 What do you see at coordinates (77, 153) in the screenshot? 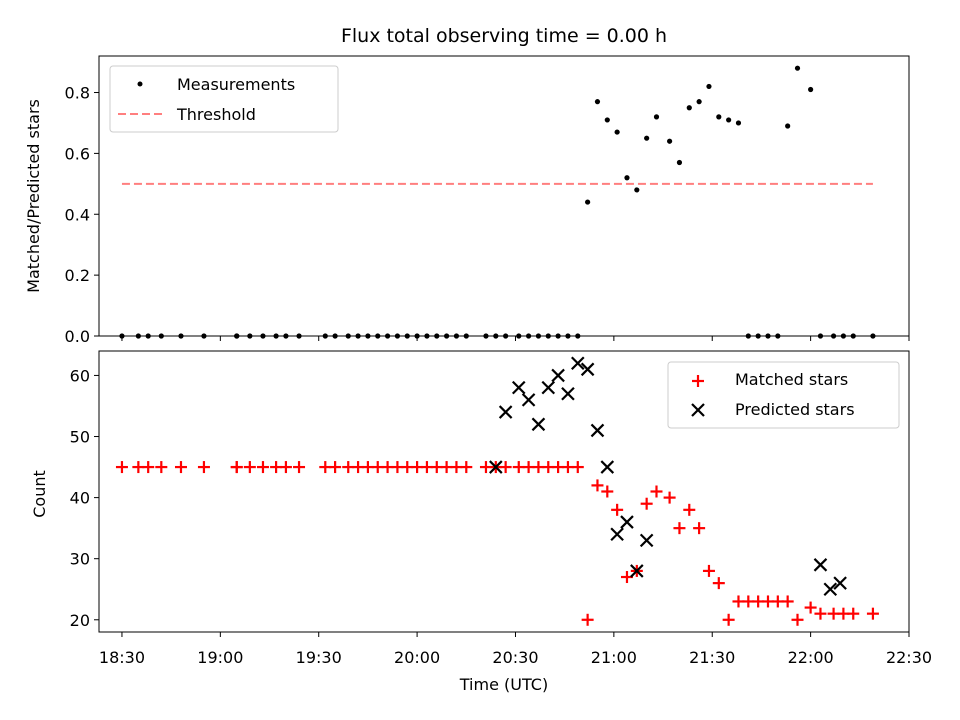
I see `top-y-tick-label: 0.6` at bounding box center [77, 153].